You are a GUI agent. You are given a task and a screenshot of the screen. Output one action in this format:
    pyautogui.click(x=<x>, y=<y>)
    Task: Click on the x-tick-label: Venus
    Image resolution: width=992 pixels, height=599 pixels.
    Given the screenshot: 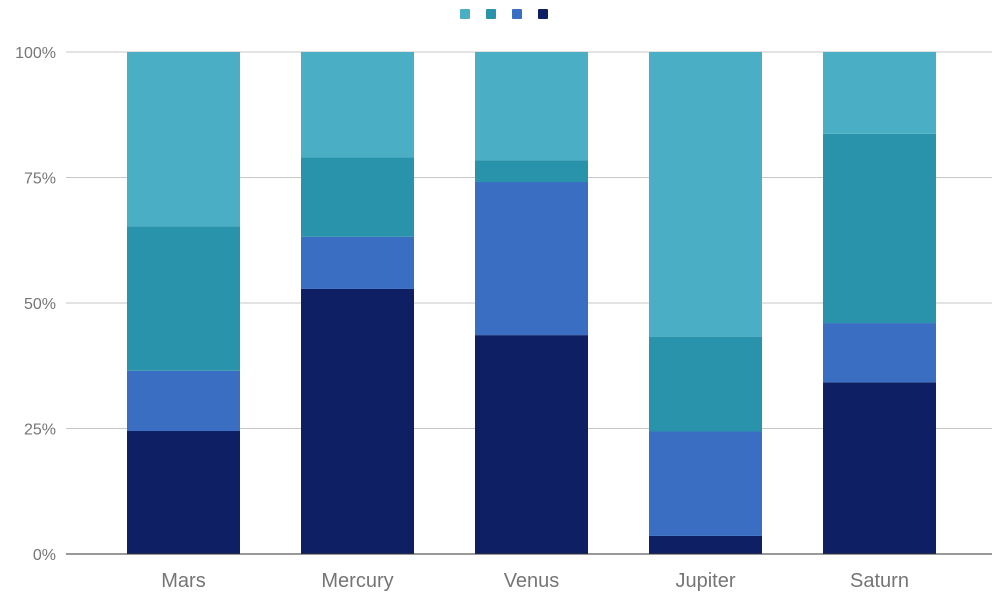 What is the action you would take?
    pyautogui.click(x=532, y=581)
    